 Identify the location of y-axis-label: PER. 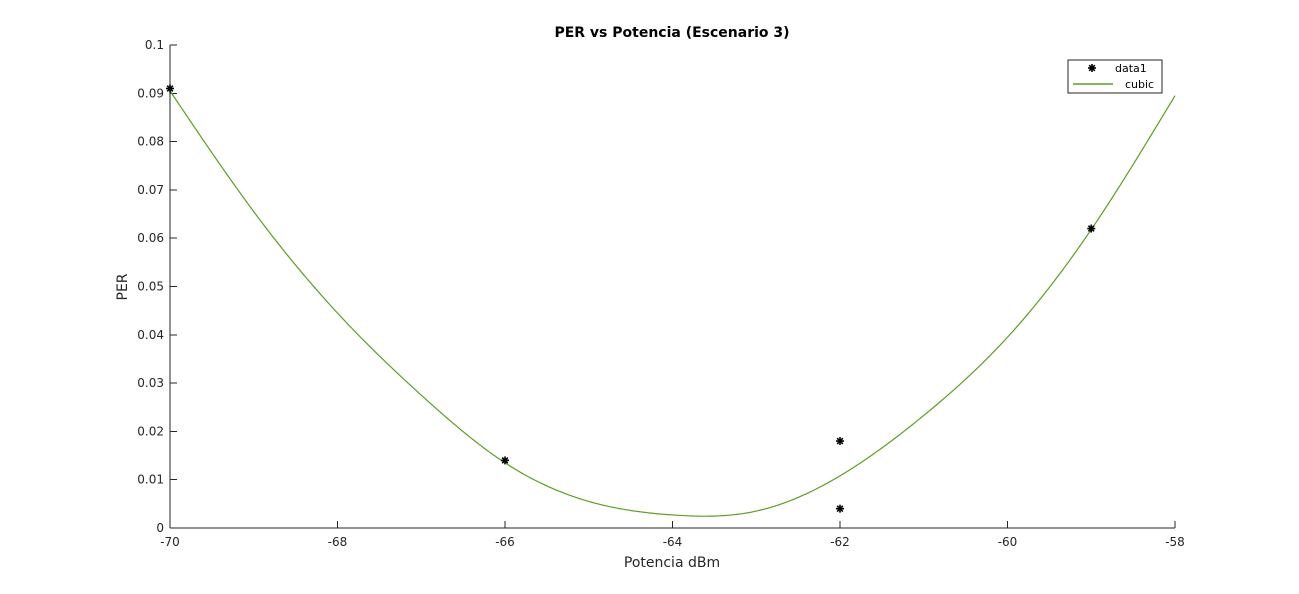
(123, 286).